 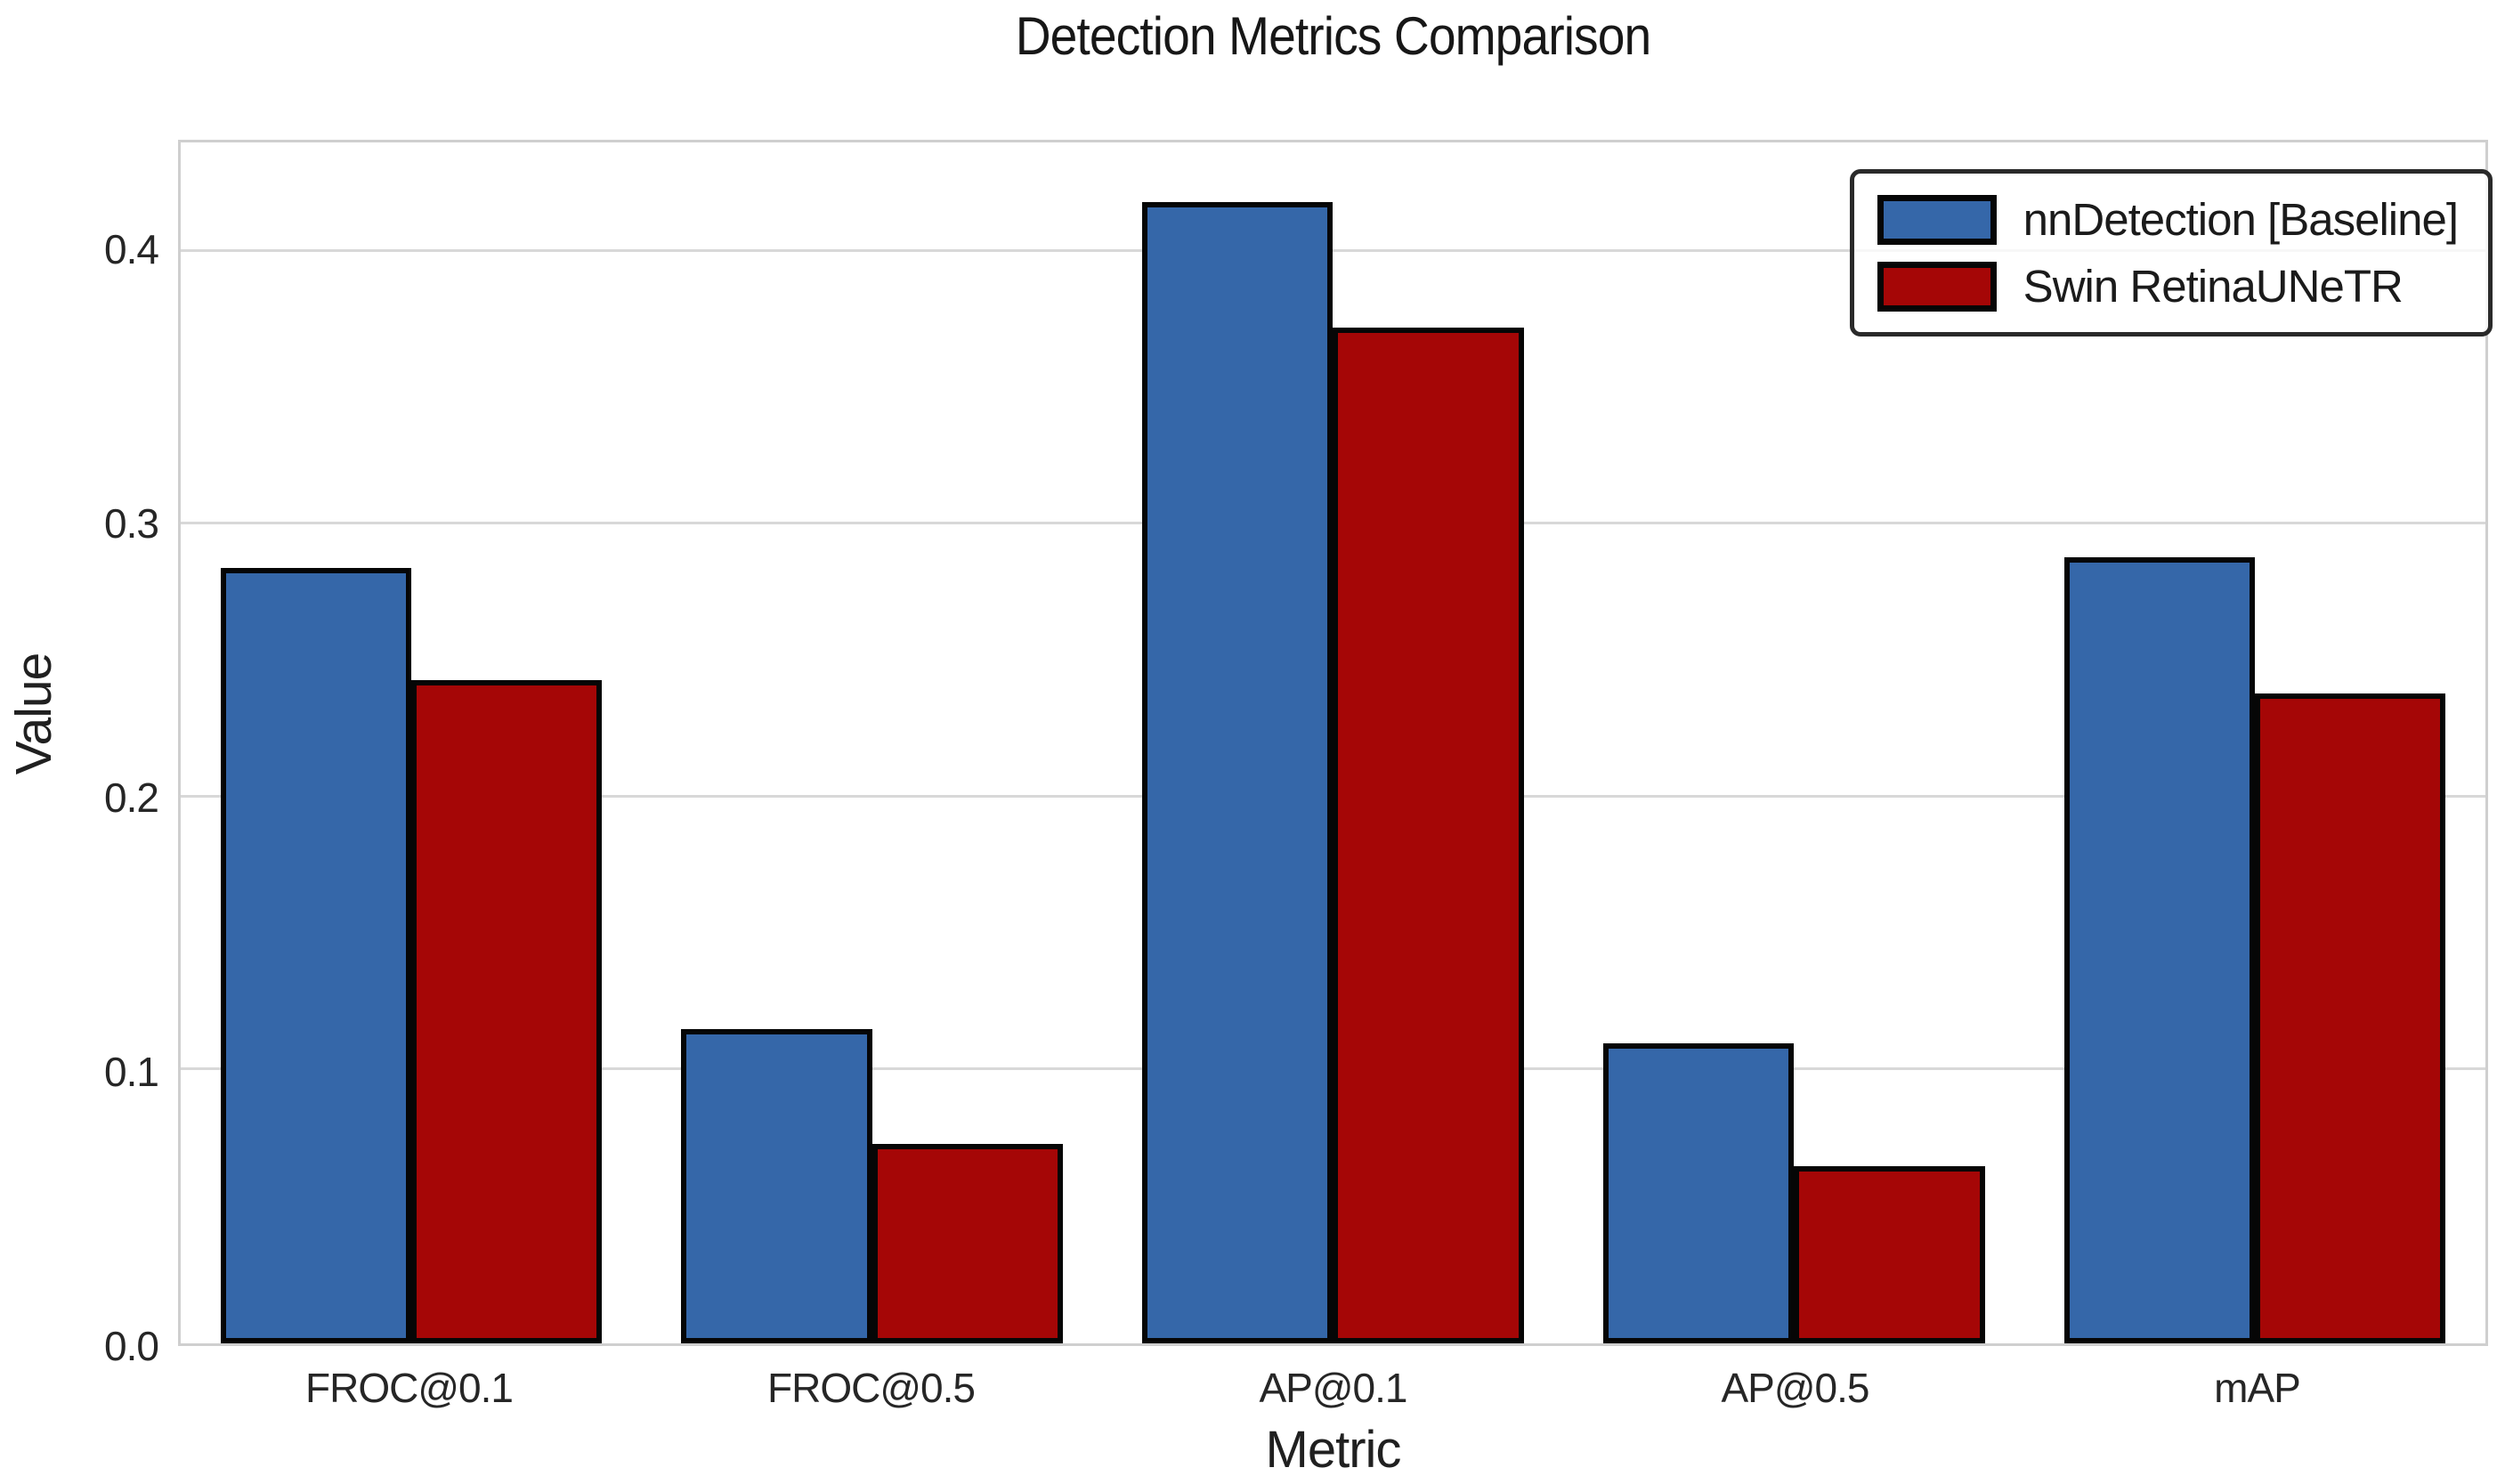 What do you see at coordinates (131, 1346) in the screenshot?
I see `y-tick-label-0.0: 0.0` at bounding box center [131, 1346].